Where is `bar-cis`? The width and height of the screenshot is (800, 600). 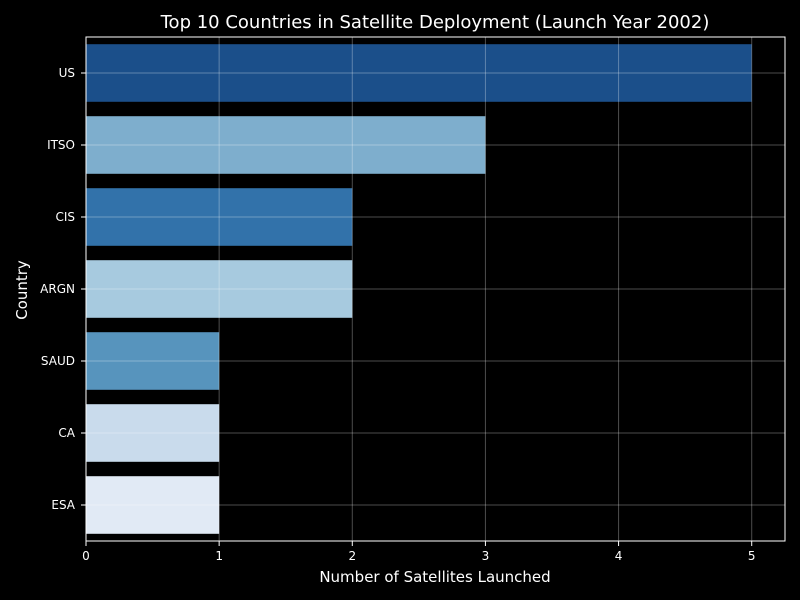
bar-cis is located at coordinates (219, 217).